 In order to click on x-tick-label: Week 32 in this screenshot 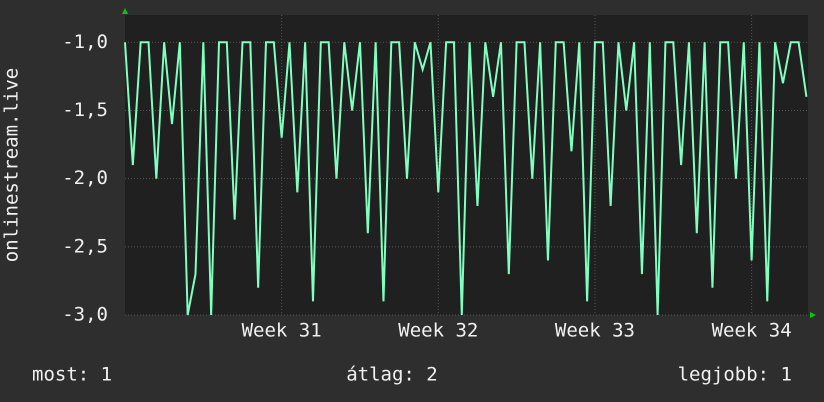, I will do `click(438, 331)`.